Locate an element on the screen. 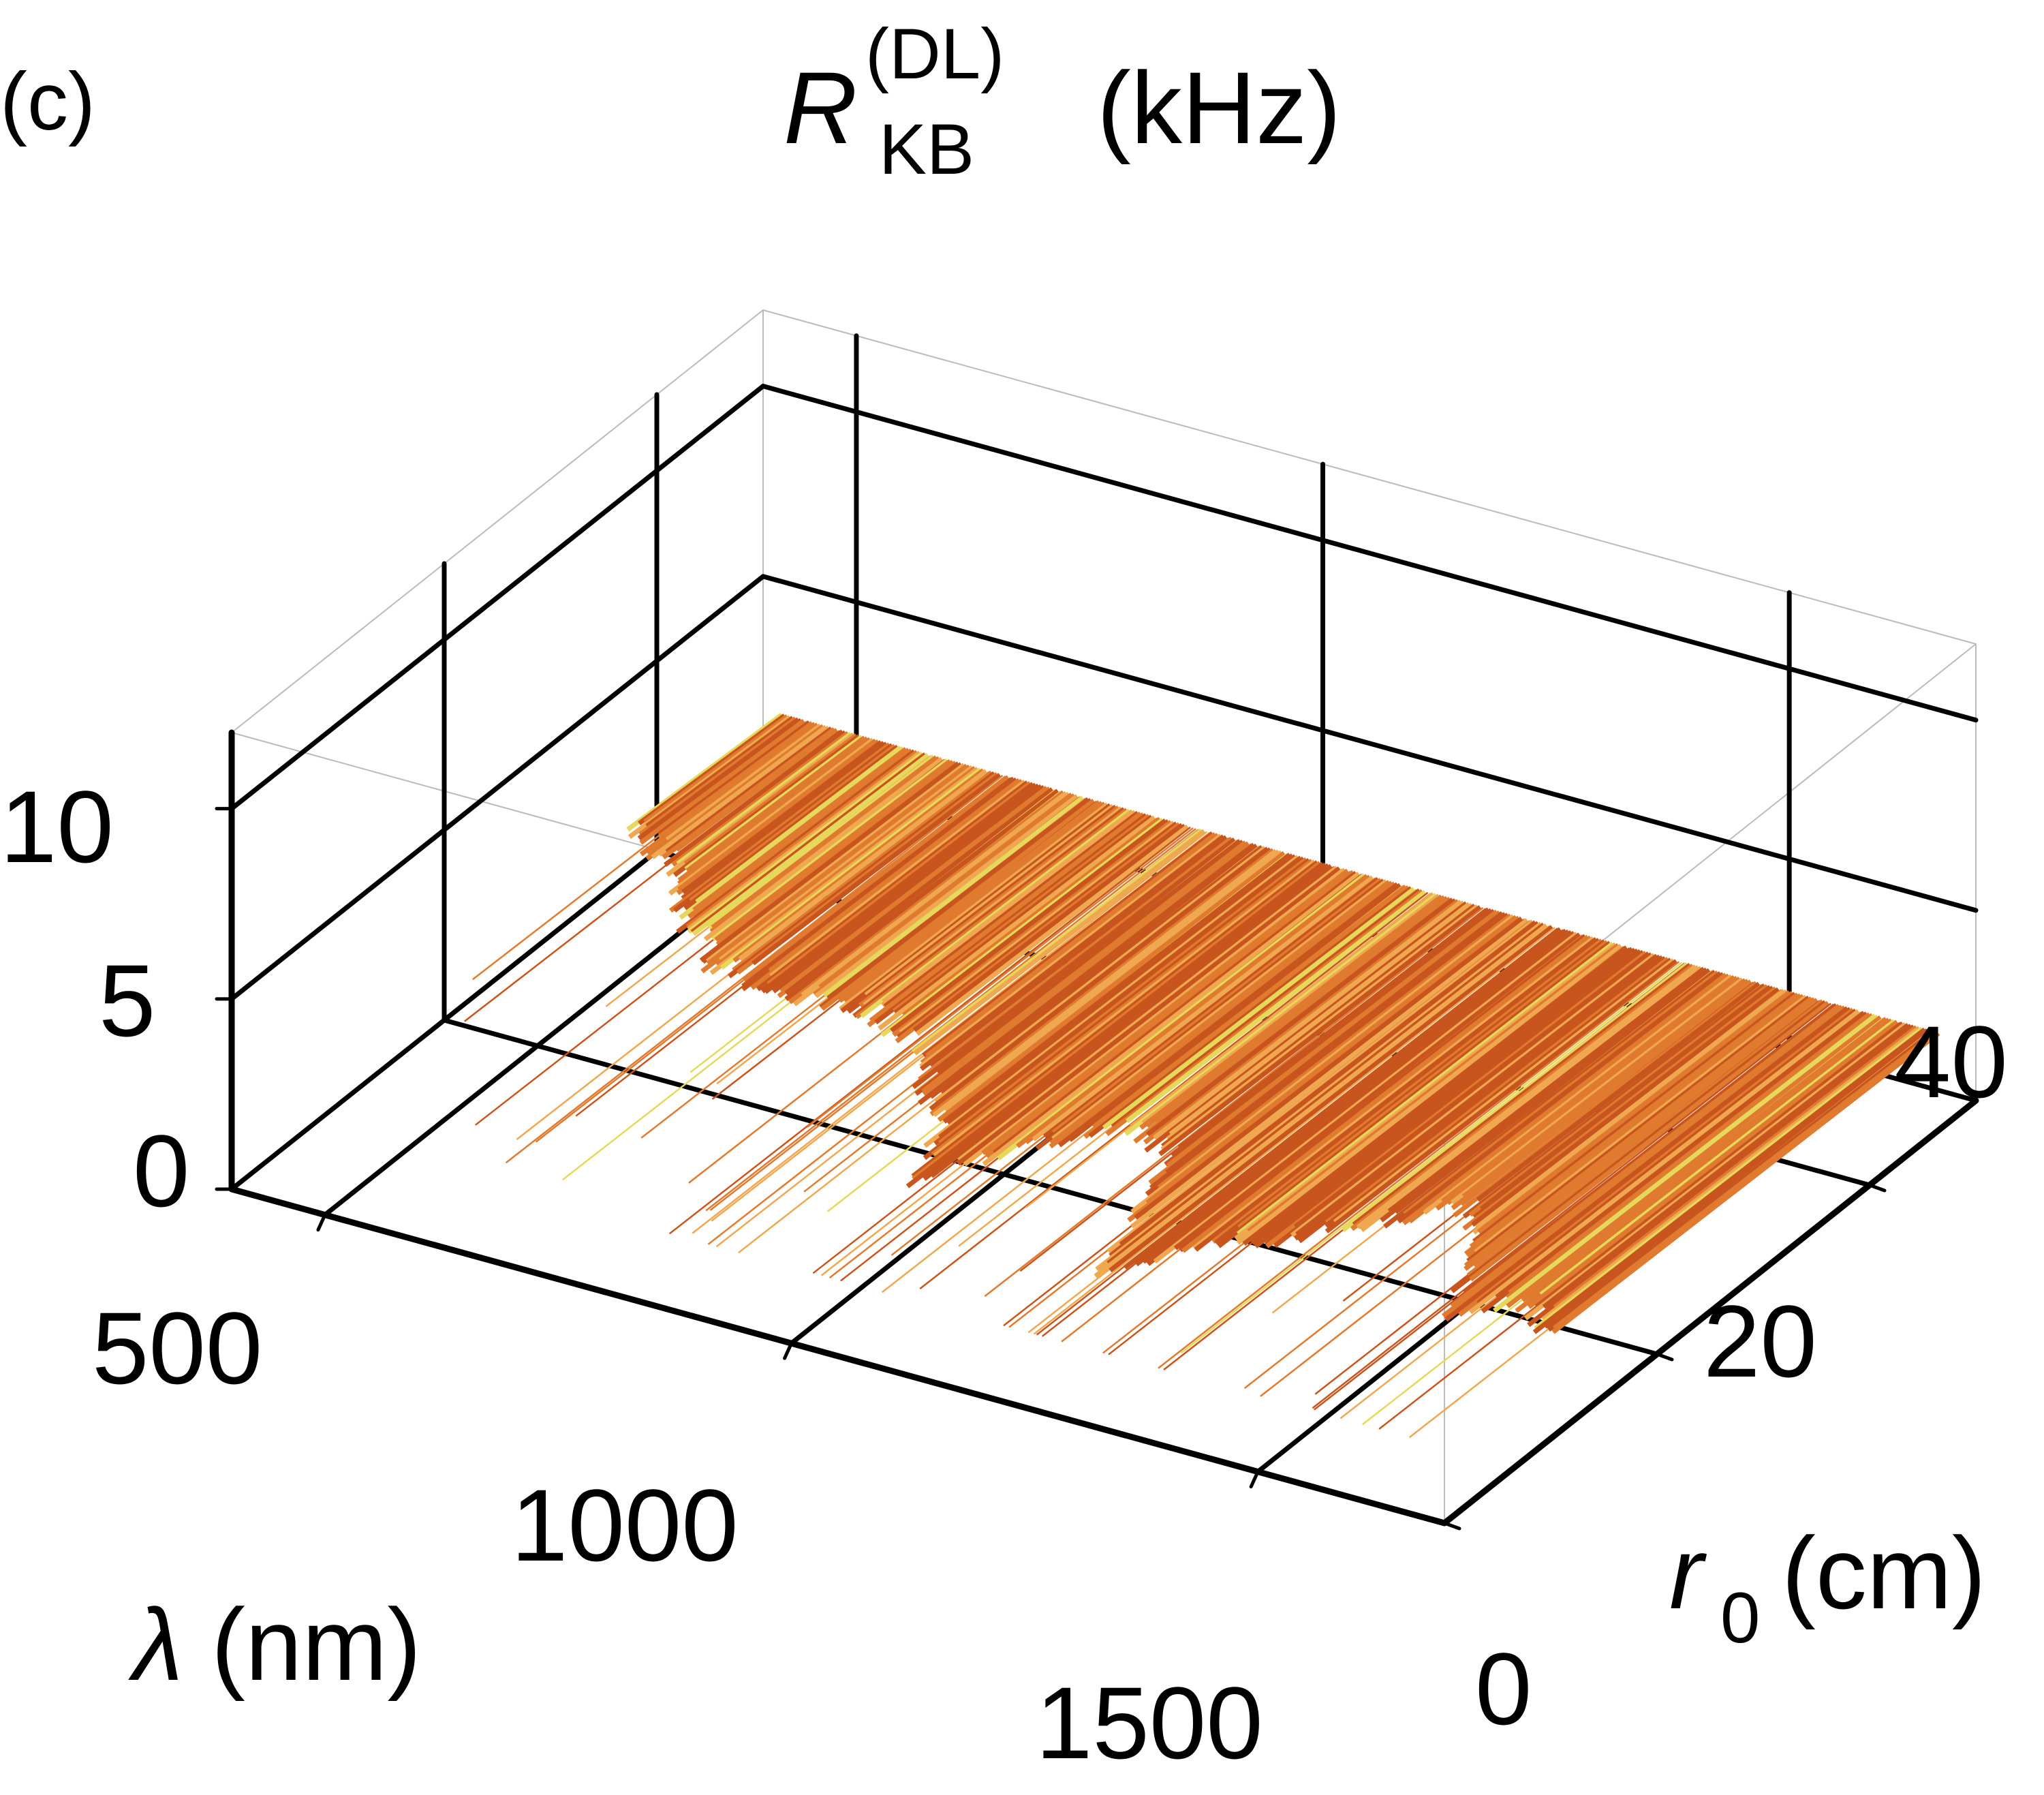 This screenshot has width=2044, height=1795. x-axis-unit: (nm) is located at coordinates (316, 1644).